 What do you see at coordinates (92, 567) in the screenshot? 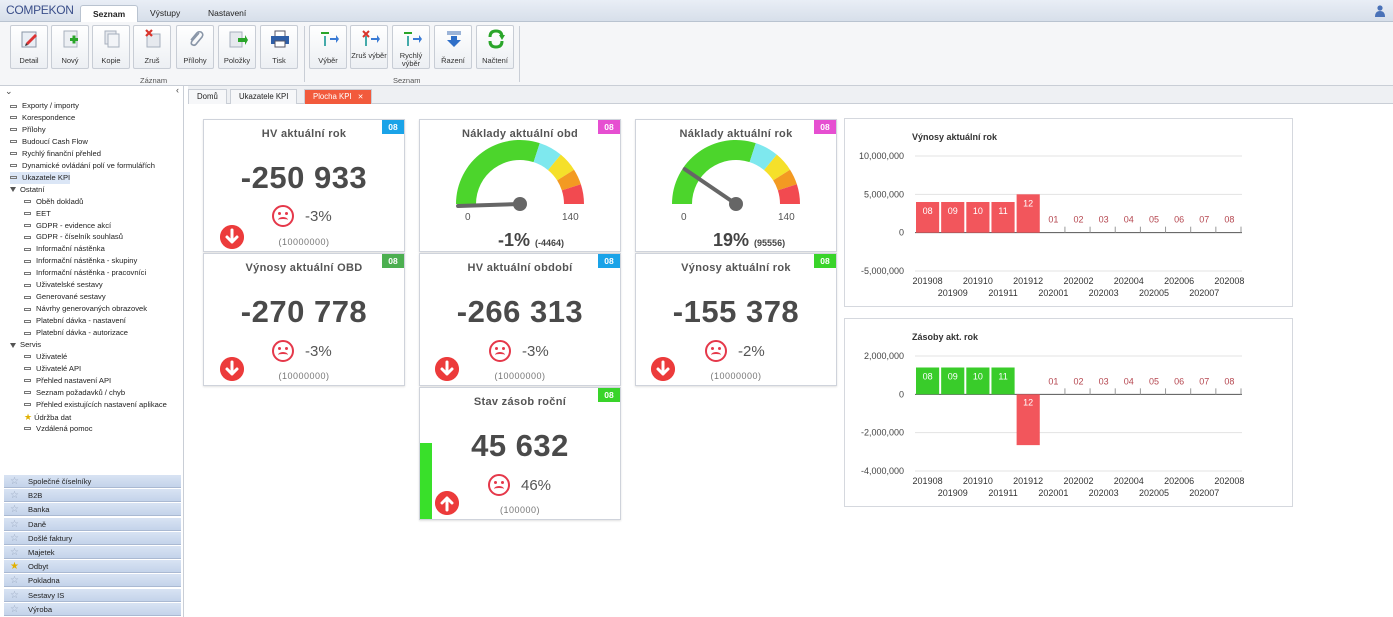
I see `module-item: ★ Odbyt` at bounding box center [92, 567].